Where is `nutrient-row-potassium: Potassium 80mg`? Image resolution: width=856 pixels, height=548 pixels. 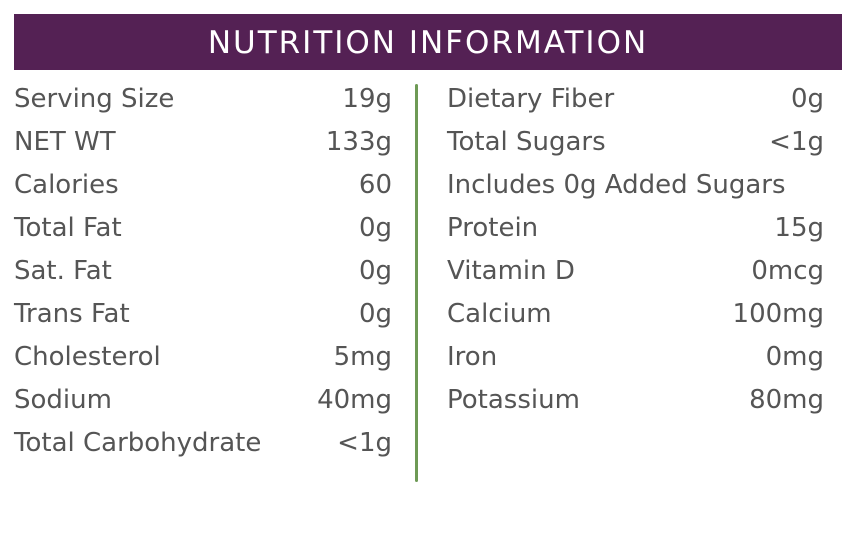
nutrient-row-potassium: Potassium 80mg is located at coordinates (635, 399).